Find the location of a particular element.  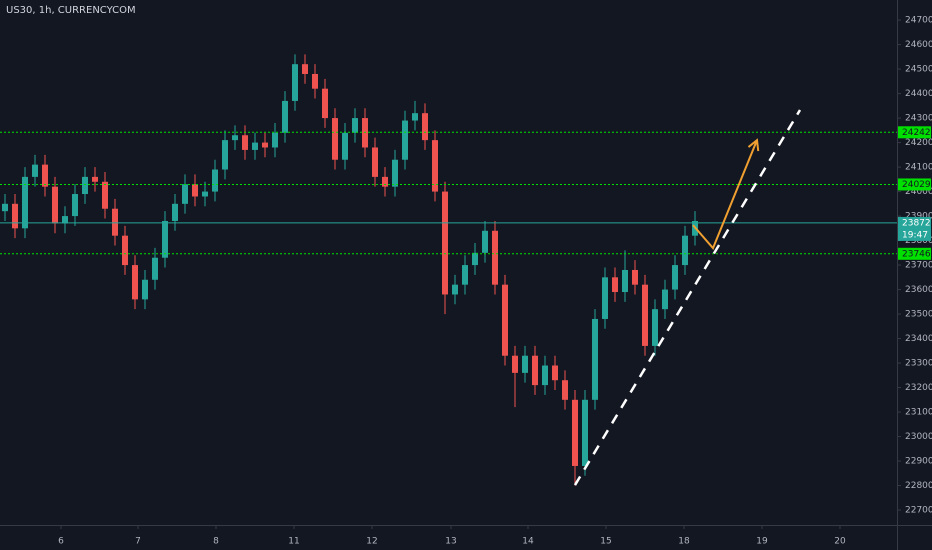

x-tick-label: 13 is located at coordinates (450, 542).